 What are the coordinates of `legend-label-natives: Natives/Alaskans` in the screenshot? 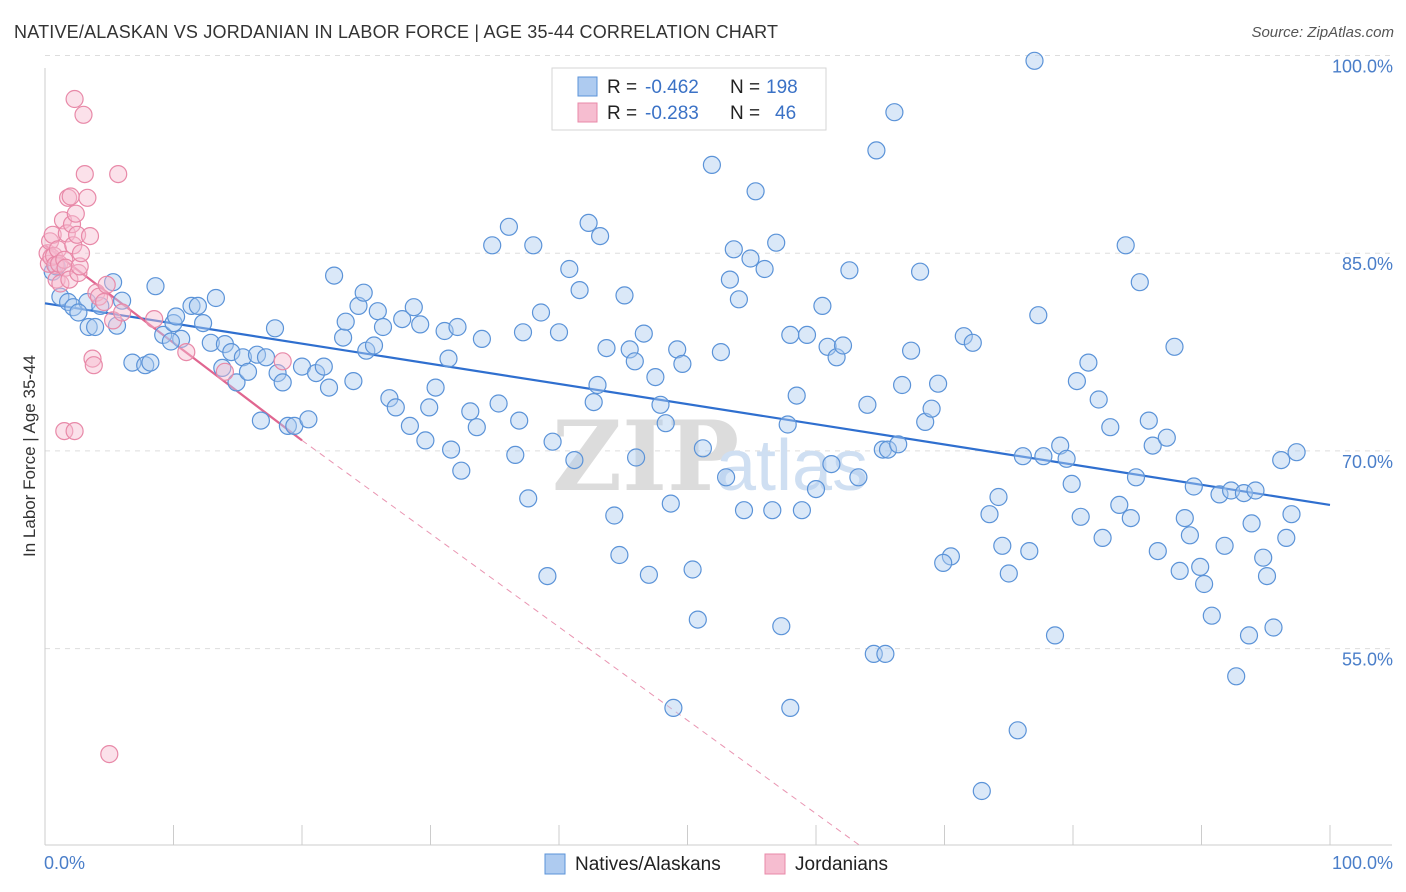 It's located at (648, 864).